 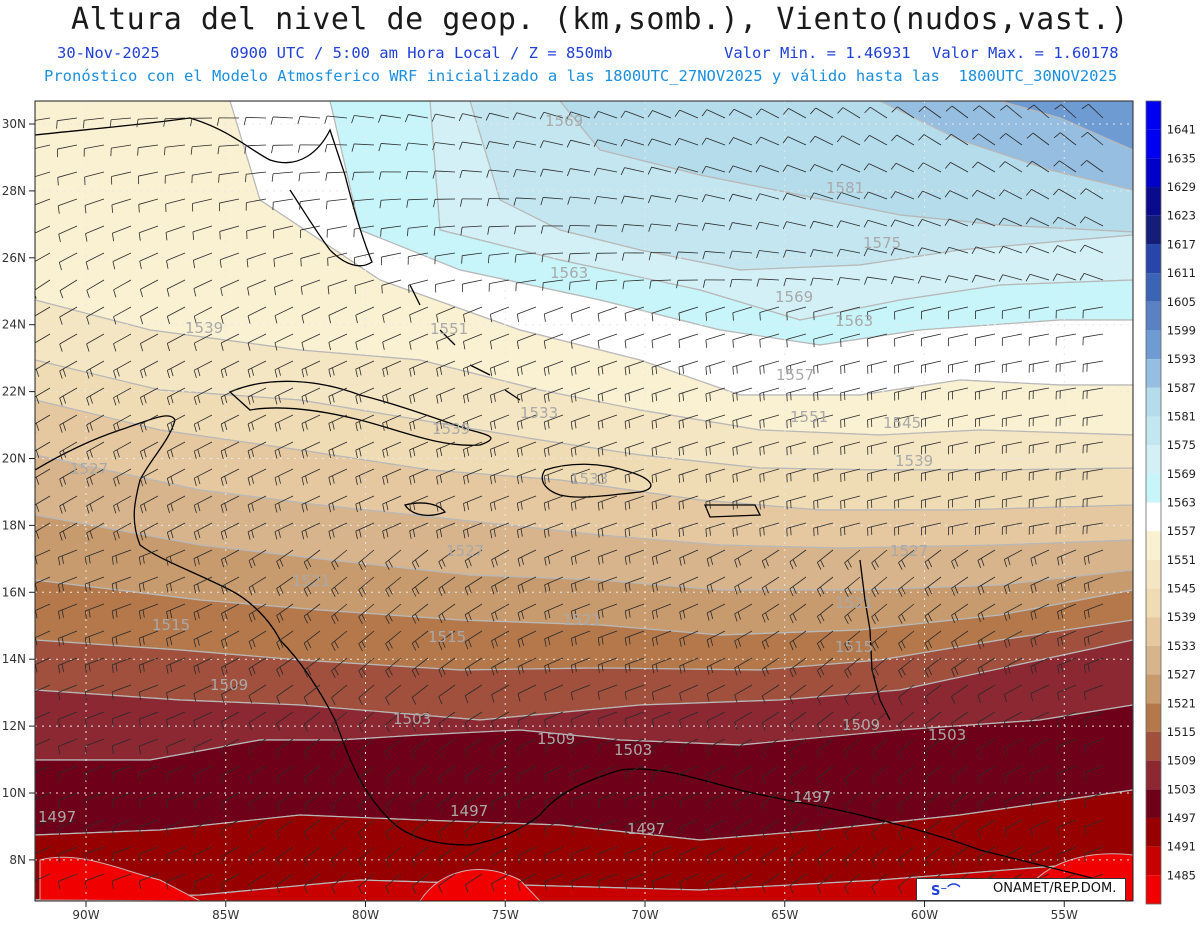 I want to click on contour-label-1509: 1509, so click(x=556, y=739).